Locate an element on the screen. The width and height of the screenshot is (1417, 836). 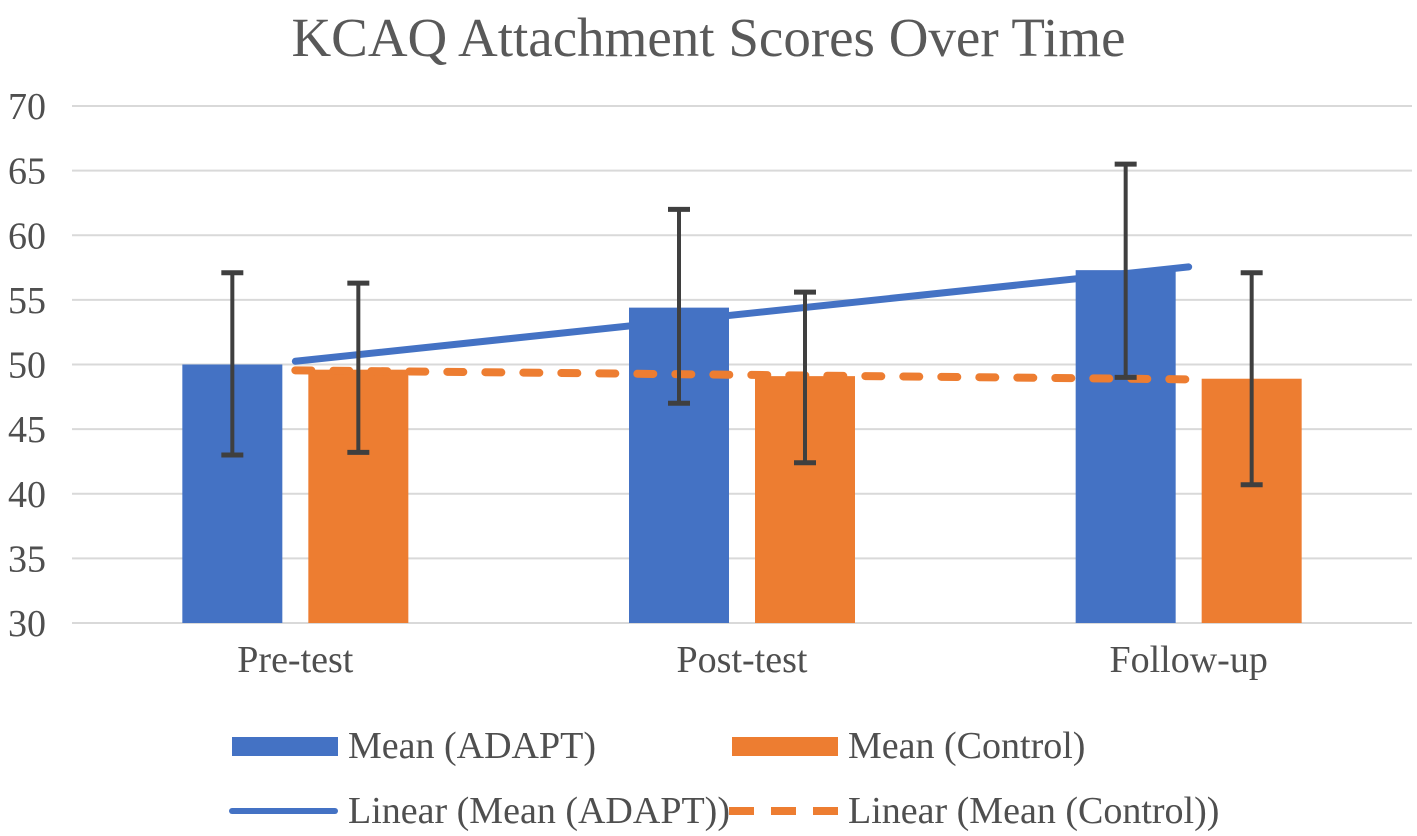
legend-item-mean-control: Mean (Control) is located at coordinates (908, 746).